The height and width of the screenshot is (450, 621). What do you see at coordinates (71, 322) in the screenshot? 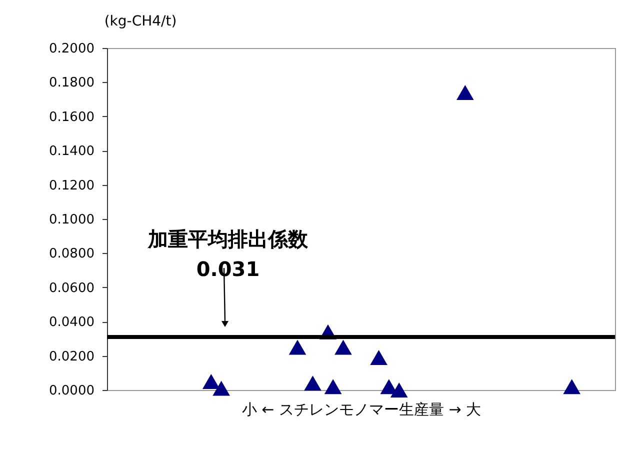
I see `y-tick-label: 0.0400` at bounding box center [71, 322].